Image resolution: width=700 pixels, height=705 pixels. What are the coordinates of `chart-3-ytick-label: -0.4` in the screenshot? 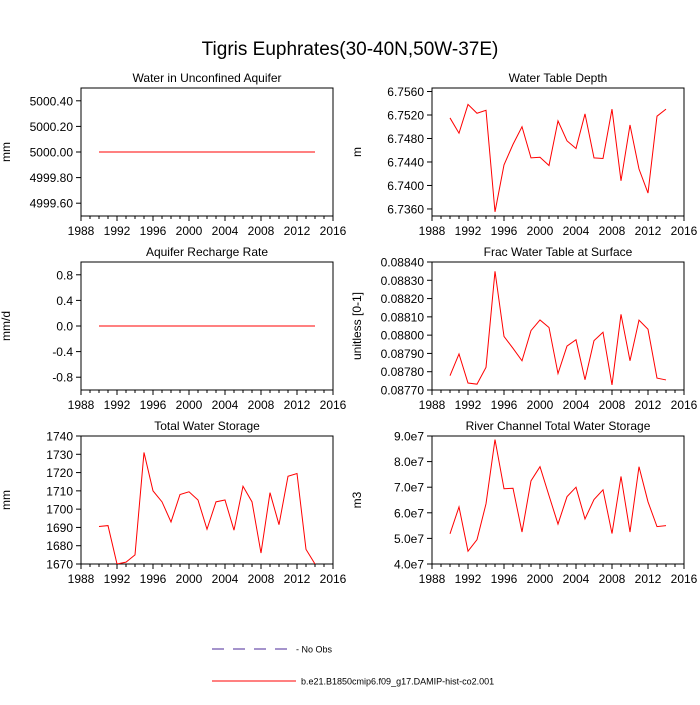 It's located at (62, 352).